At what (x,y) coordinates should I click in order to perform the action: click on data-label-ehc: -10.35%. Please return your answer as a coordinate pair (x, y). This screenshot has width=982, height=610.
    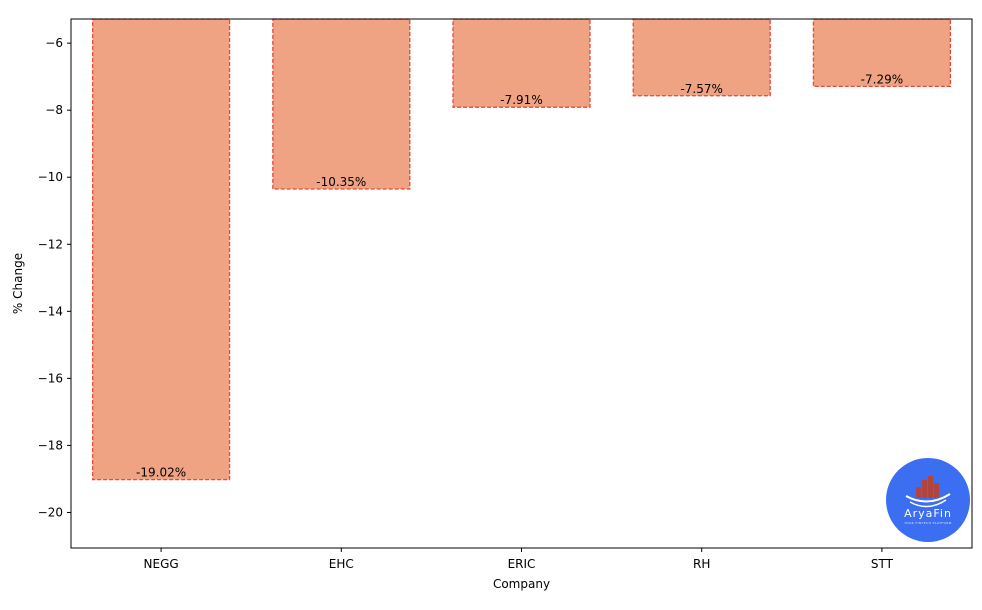
    Looking at the image, I should click on (341, 182).